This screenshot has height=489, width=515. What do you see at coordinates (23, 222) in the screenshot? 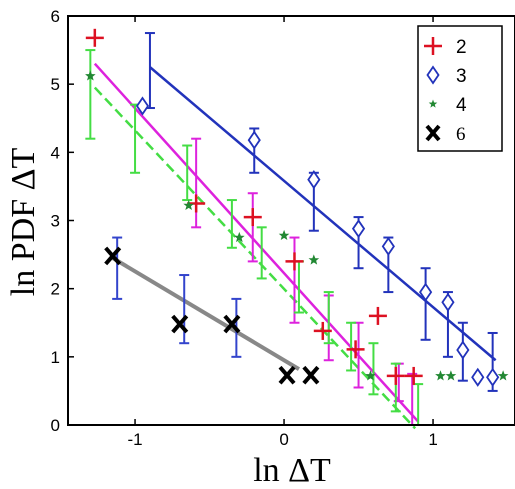
I see `y-axis-label: ln PDF ΔT` at bounding box center [23, 222].